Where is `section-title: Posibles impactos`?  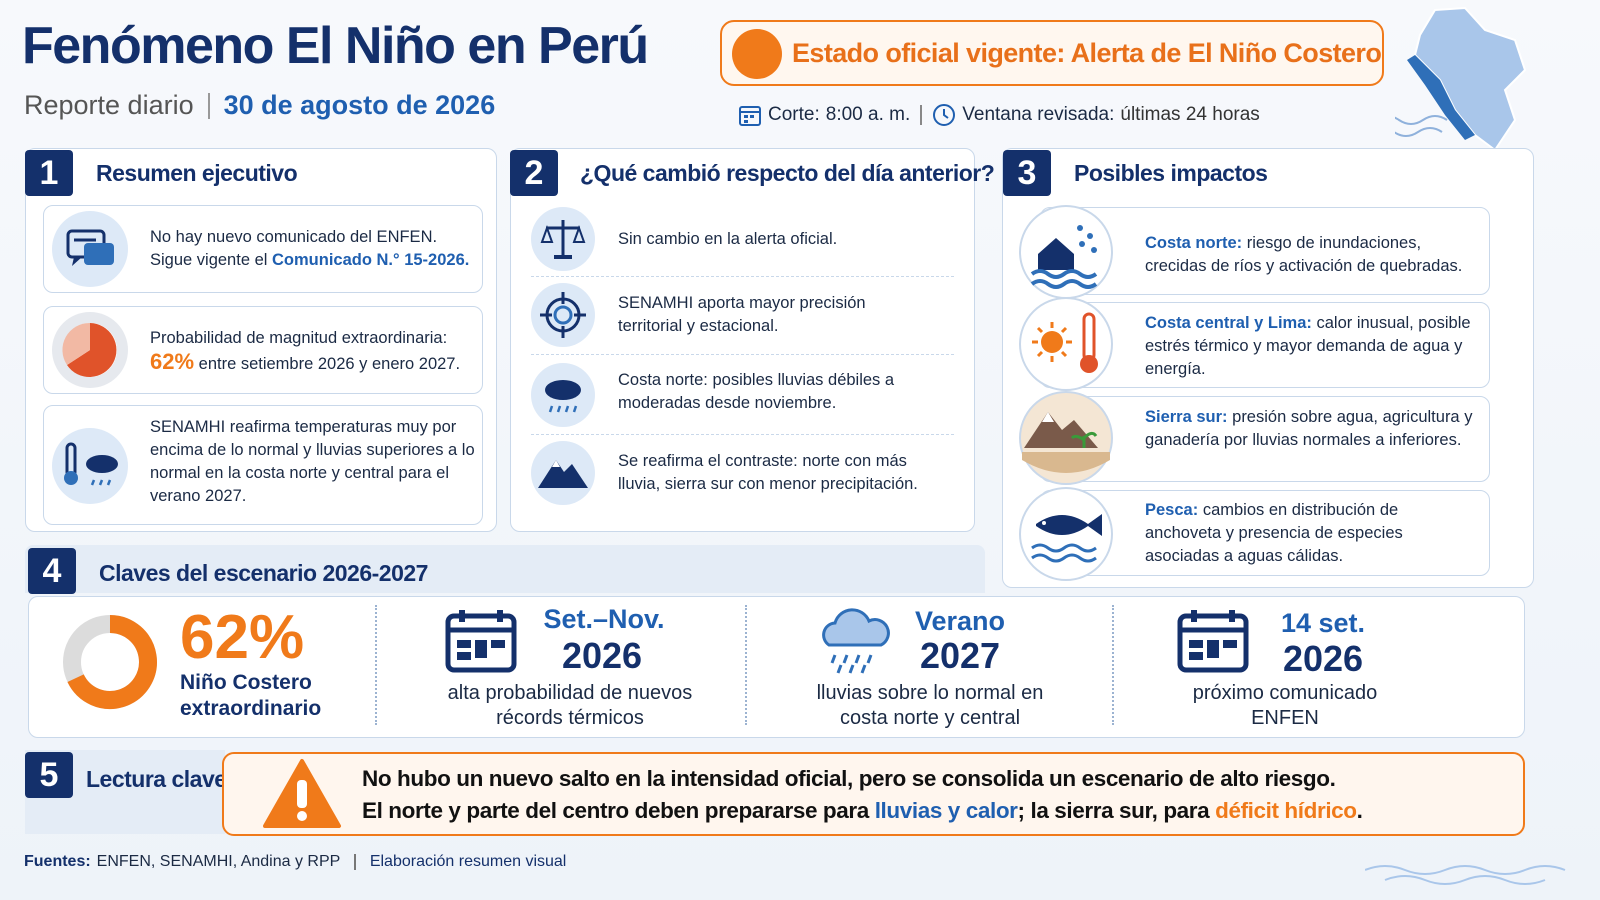 section-title: Posibles impactos is located at coordinates (1171, 173).